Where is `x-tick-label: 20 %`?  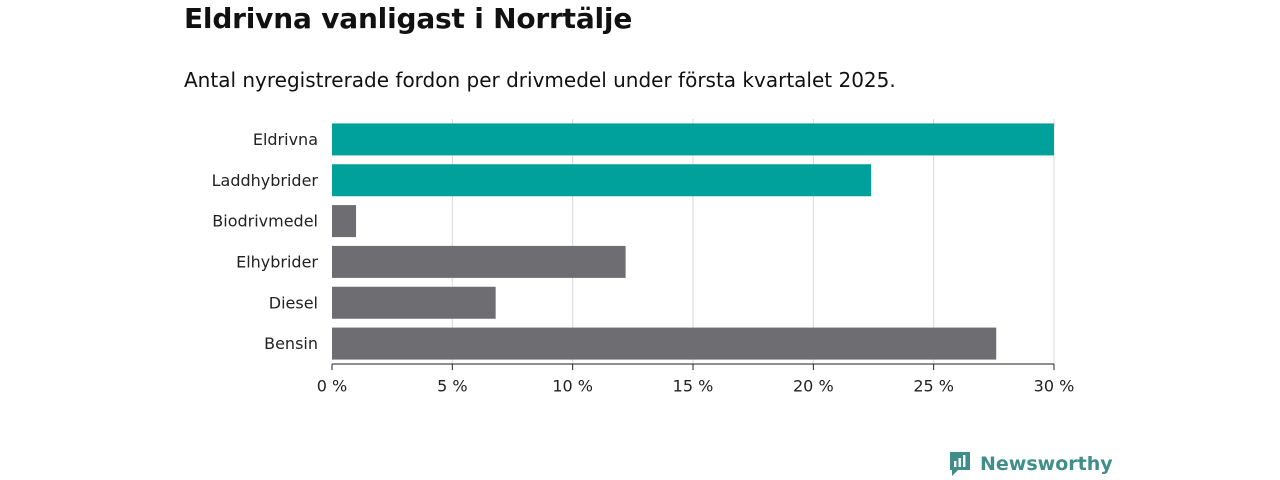
x-tick-label: 20 % is located at coordinates (813, 386).